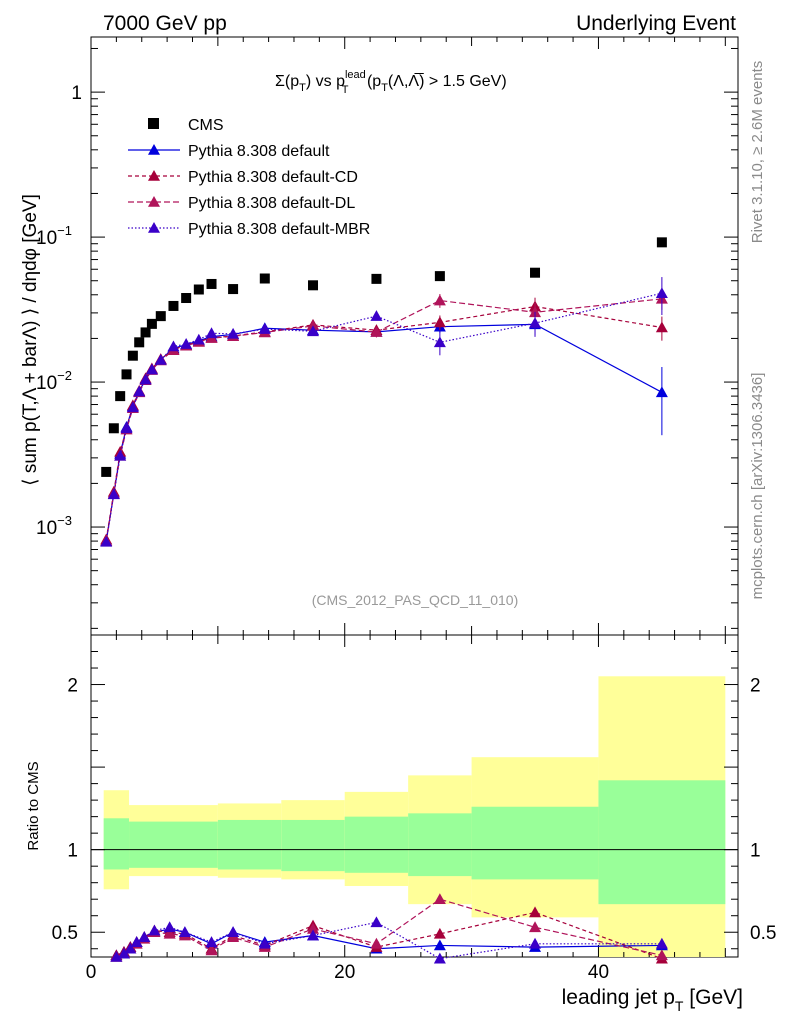  What do you see at coordinates (415, 600) in the screenshot?
I see `analysis-id: (CMS_2012_PAS_QCD_11_010)` at bounding box center [415, 600].